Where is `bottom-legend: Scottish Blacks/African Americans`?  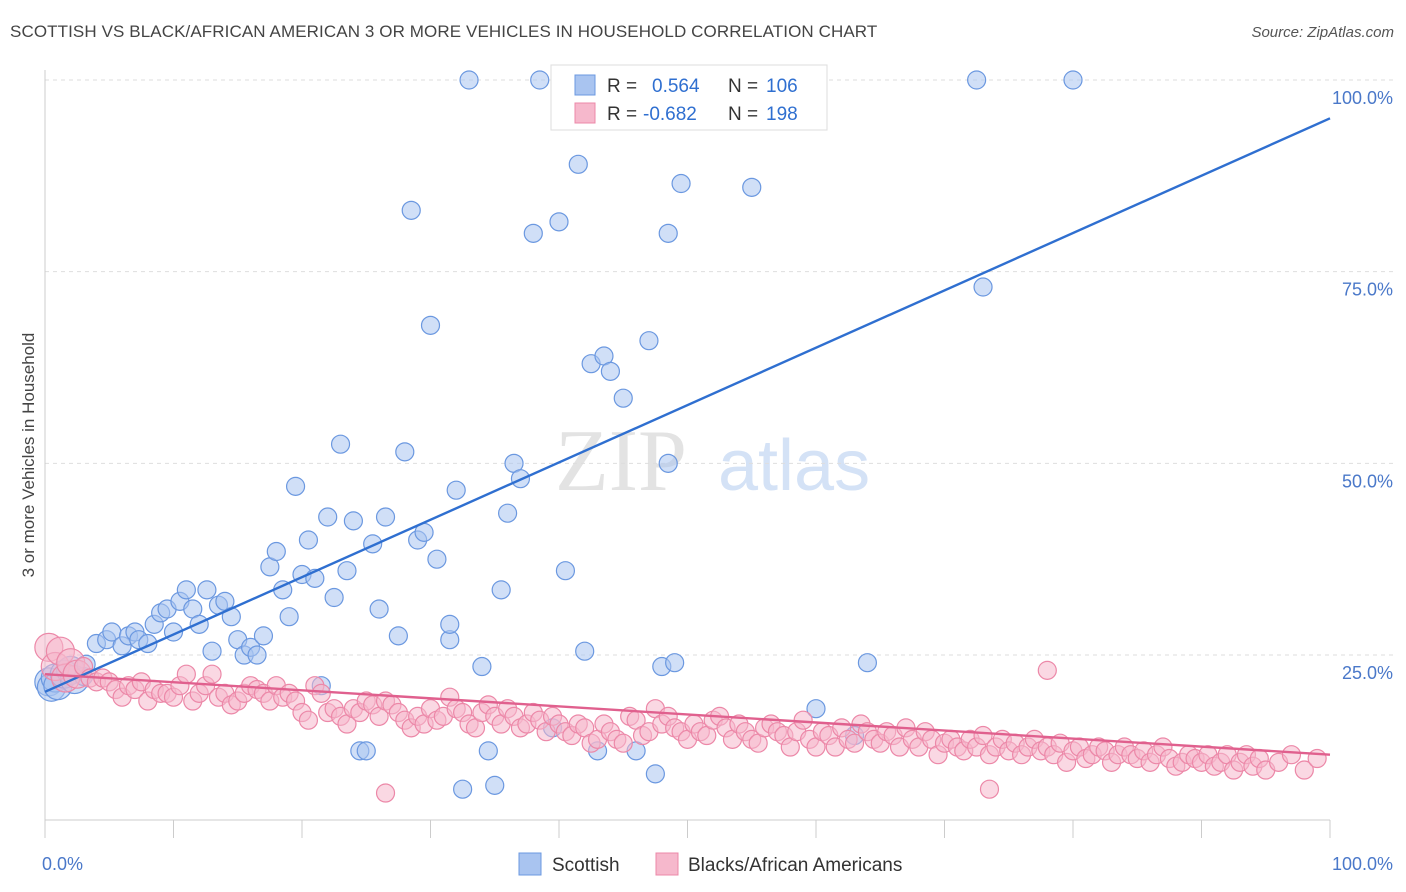 bottom-legend: Scottish Blacks/African Americans is located at coordinates (710, 864).